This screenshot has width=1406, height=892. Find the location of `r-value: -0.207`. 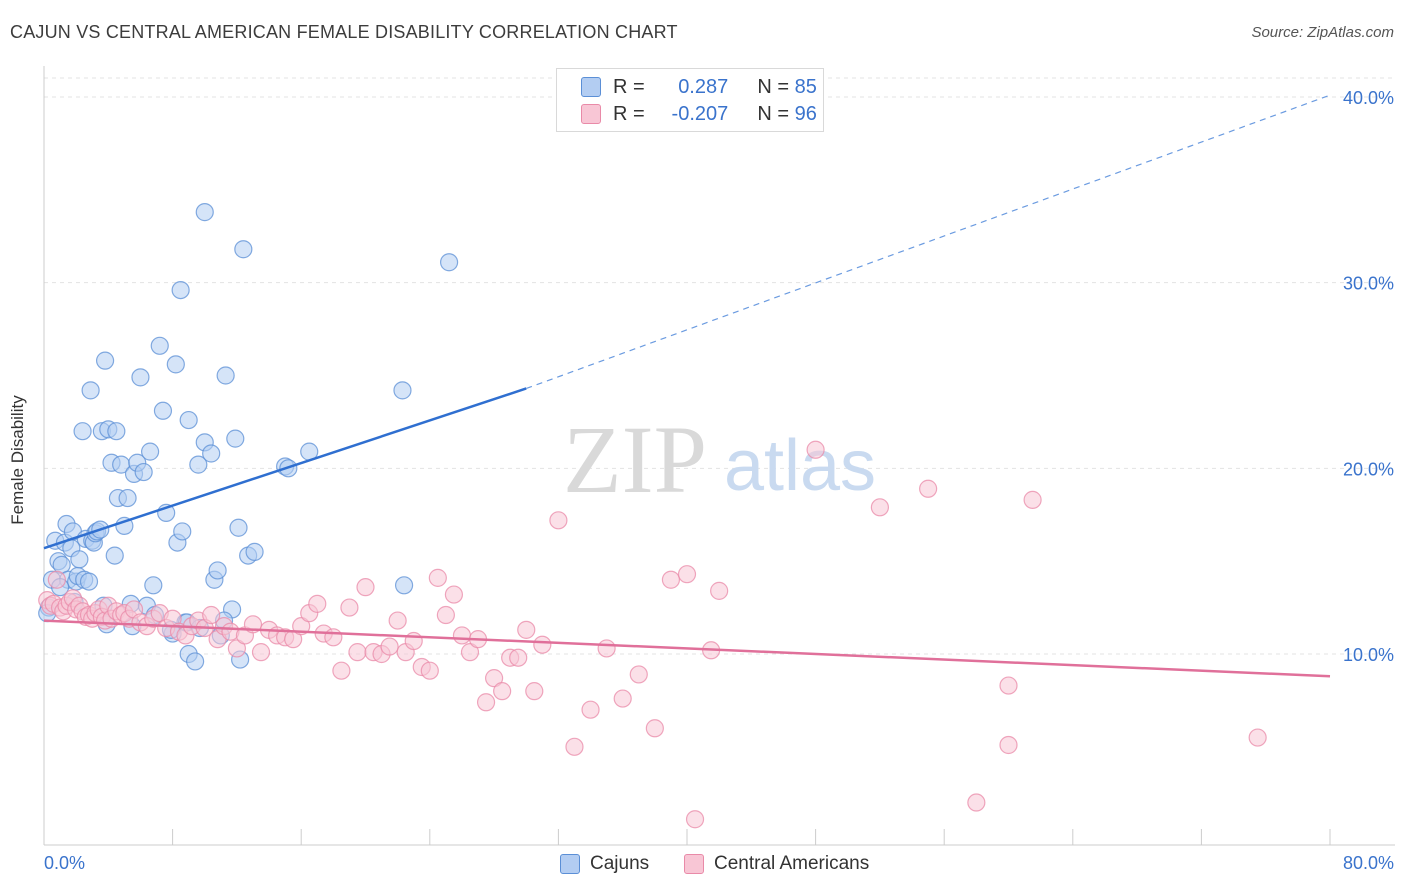

r-value: -0.207 is located at coordinates (700, 113).